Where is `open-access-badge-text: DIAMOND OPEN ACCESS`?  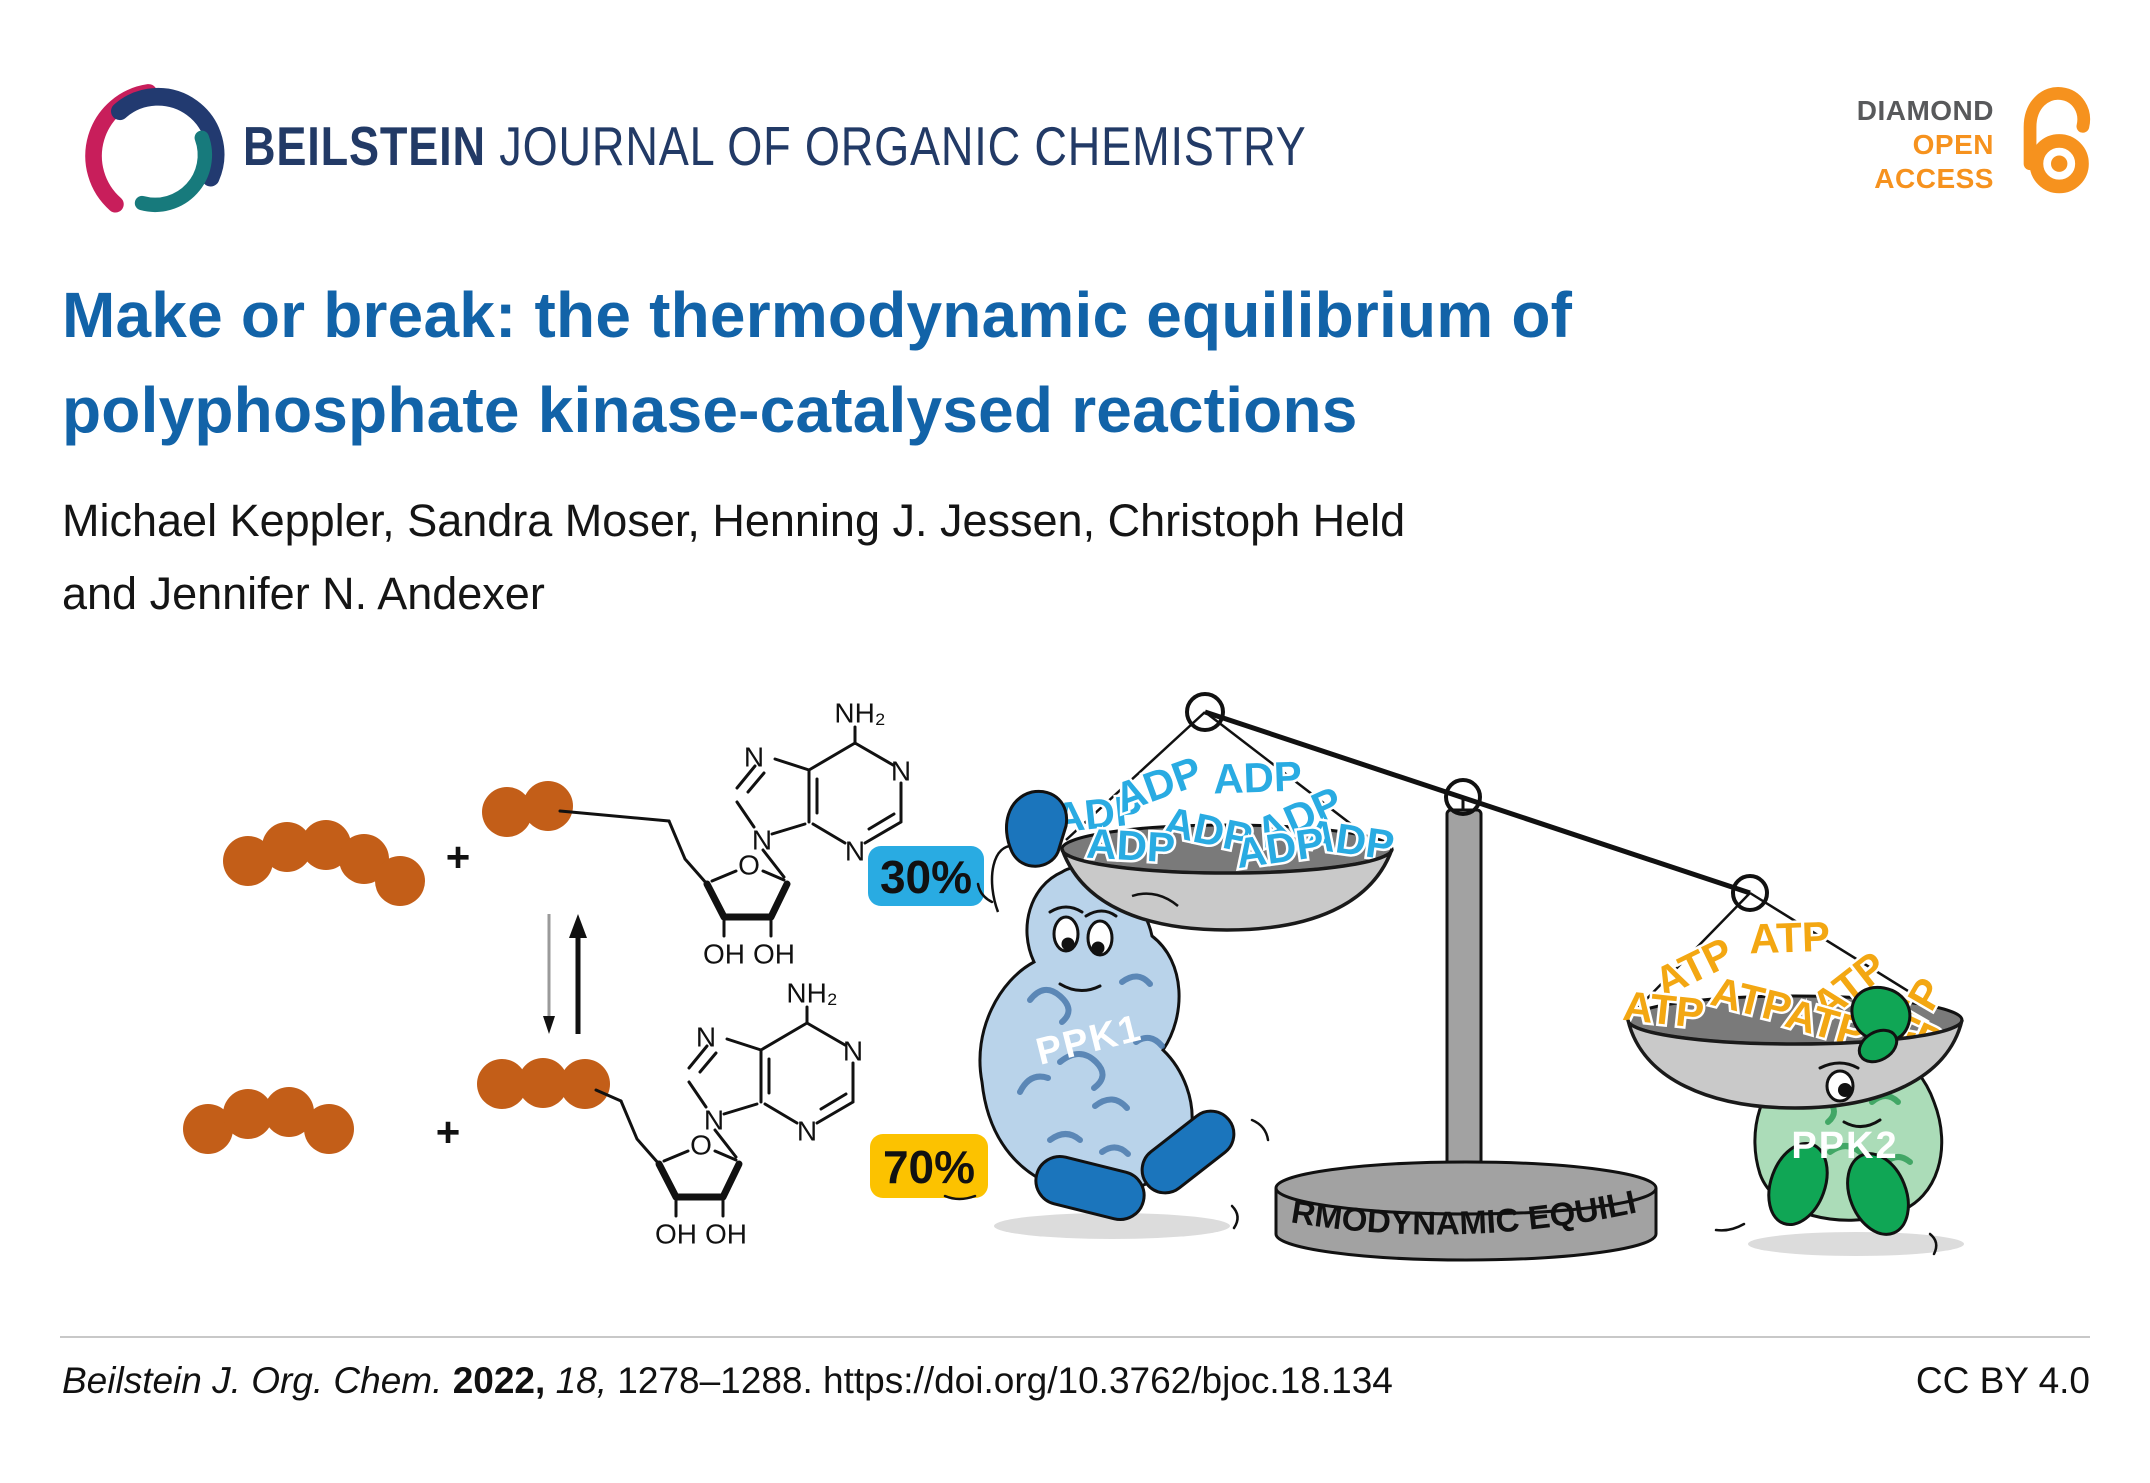 open-access-badge-text: DIAMOND OPEN ACCESS is located at coordinates (1925, 145).